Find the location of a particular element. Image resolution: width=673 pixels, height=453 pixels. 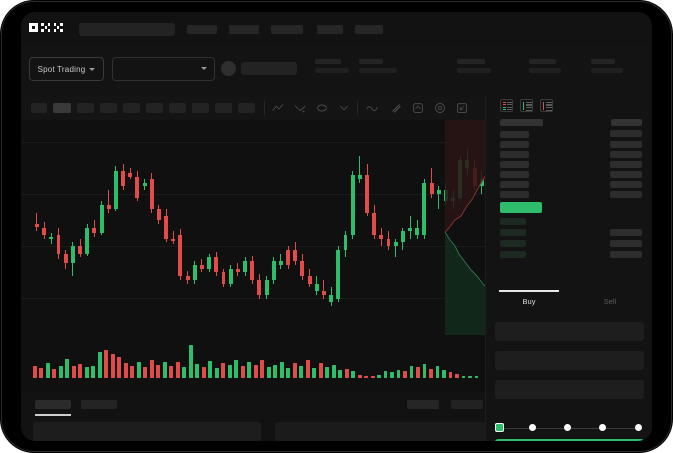

nav-item-more is located at coordinates (369, 29).